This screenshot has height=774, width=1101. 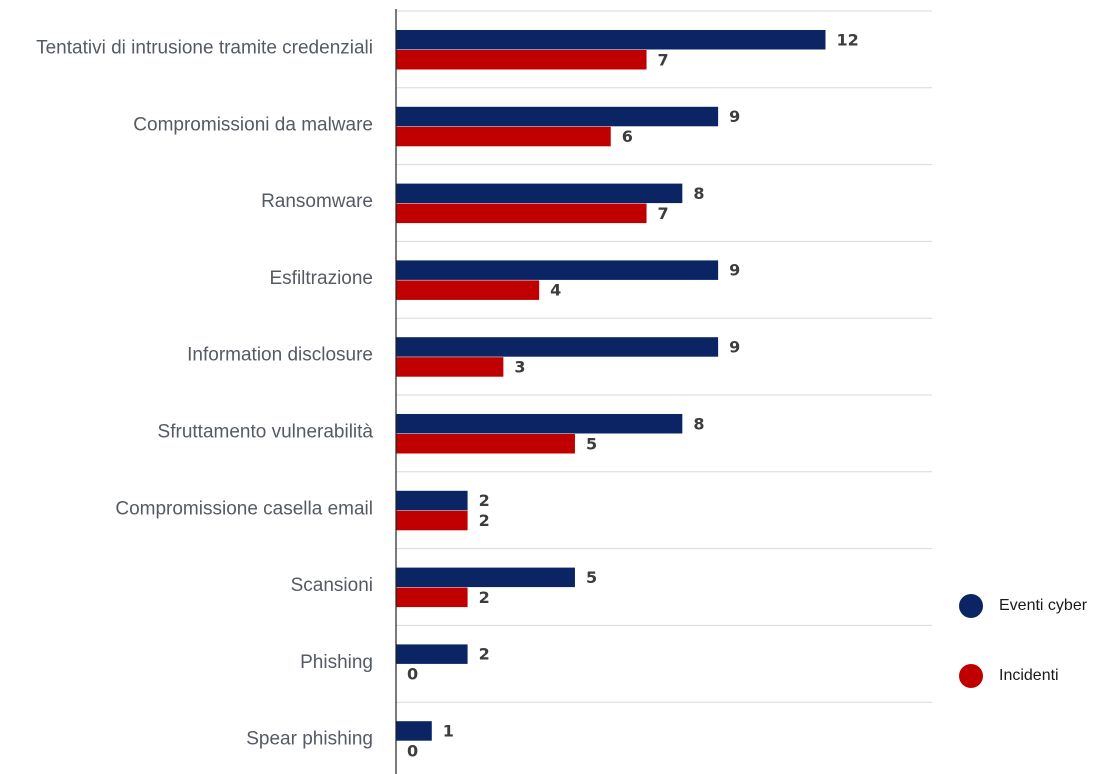 I want to click on legend-label: Eventi cyber, so click(x=1043, y=605).